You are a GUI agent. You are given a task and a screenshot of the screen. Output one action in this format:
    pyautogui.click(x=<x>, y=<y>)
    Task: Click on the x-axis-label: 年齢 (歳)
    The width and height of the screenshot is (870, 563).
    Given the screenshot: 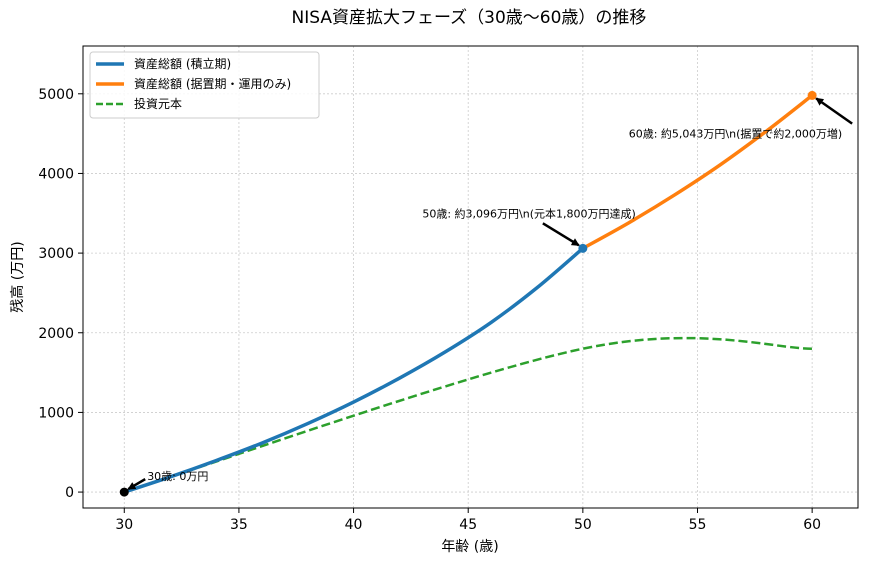 What is the action you would take?
    pyautogui.click(x=469, y=547)
    